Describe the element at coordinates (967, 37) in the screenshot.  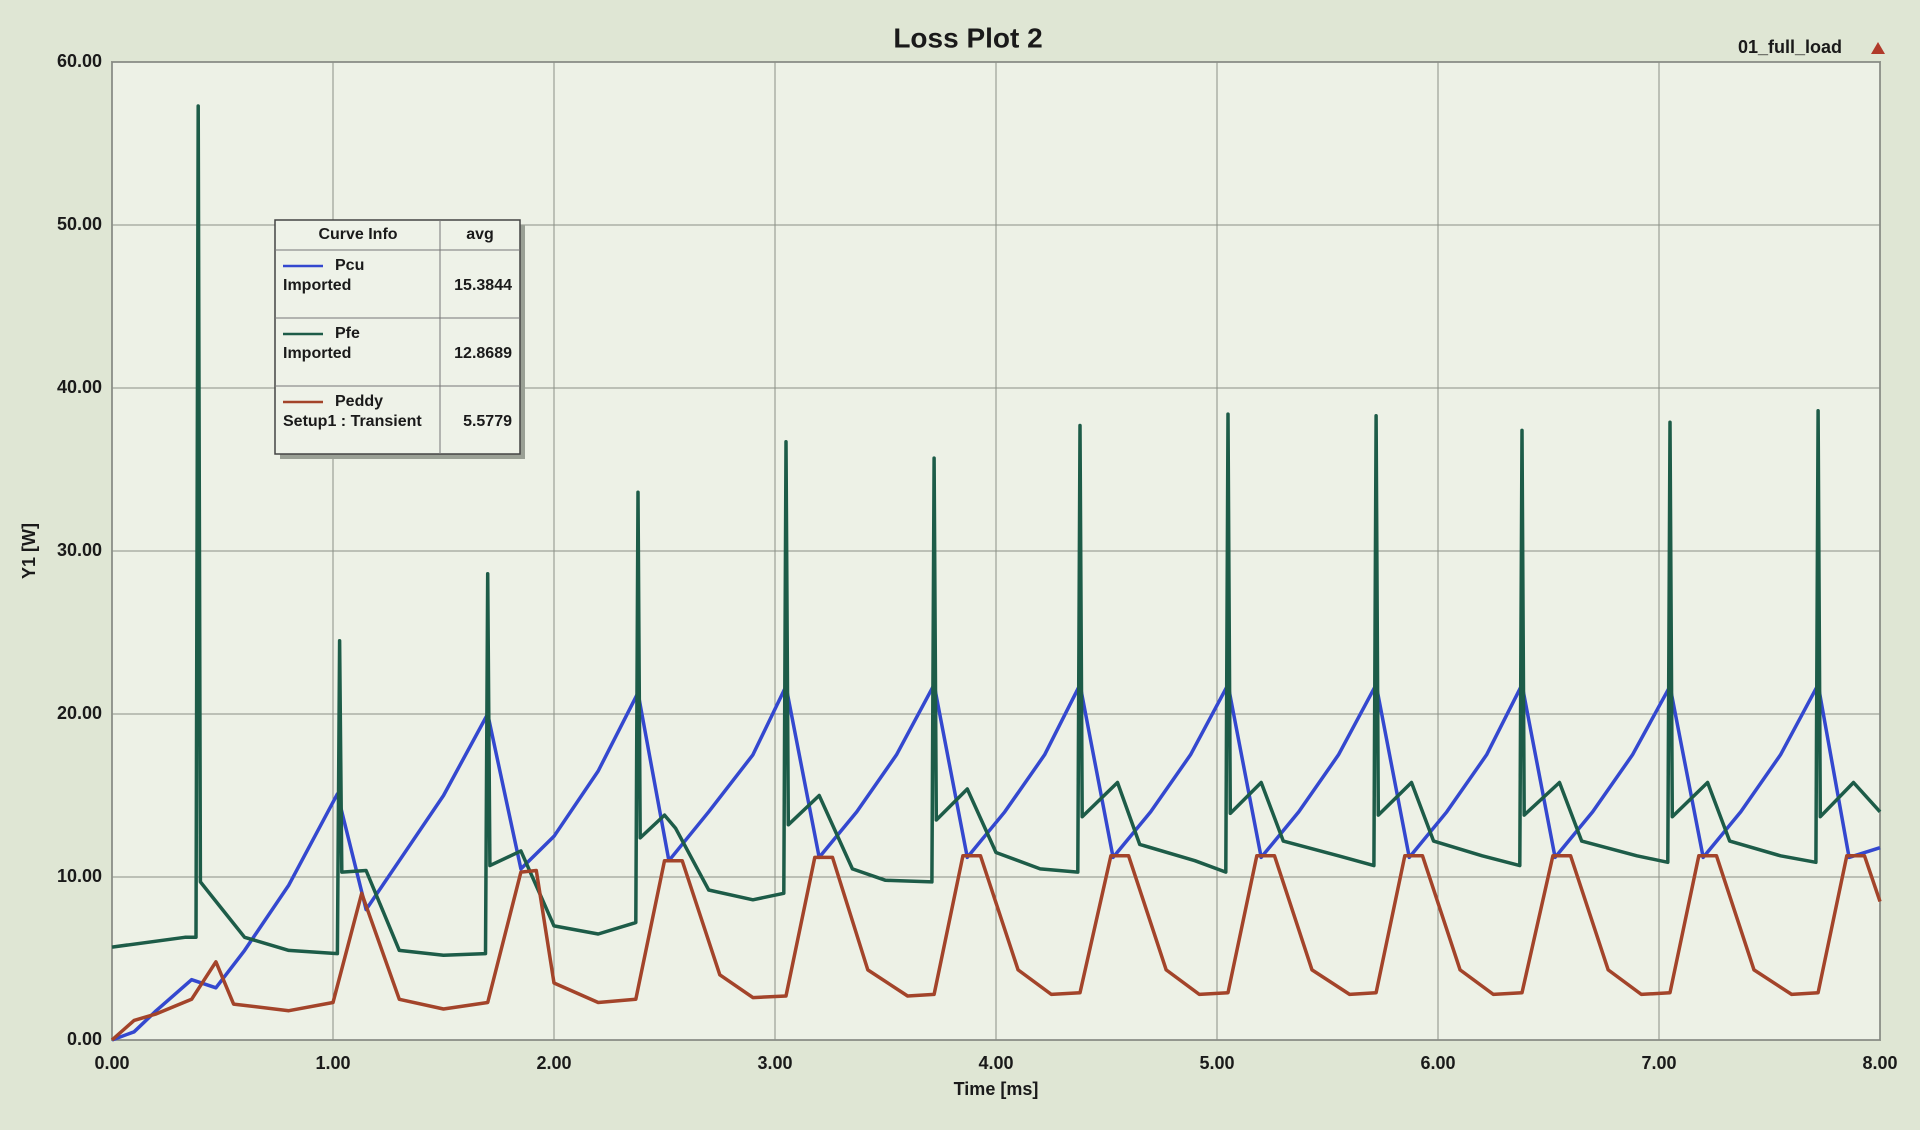
I see `chart-title: Loss Plot 2` at that location.